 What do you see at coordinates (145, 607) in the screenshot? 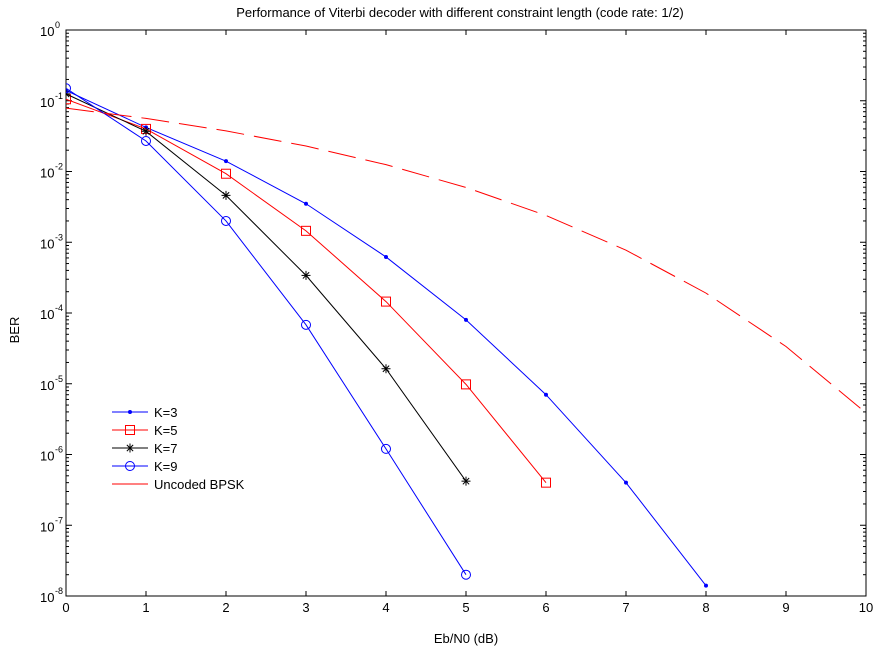
I see `x-tick-label: 1` at bounding box center [145, 607].